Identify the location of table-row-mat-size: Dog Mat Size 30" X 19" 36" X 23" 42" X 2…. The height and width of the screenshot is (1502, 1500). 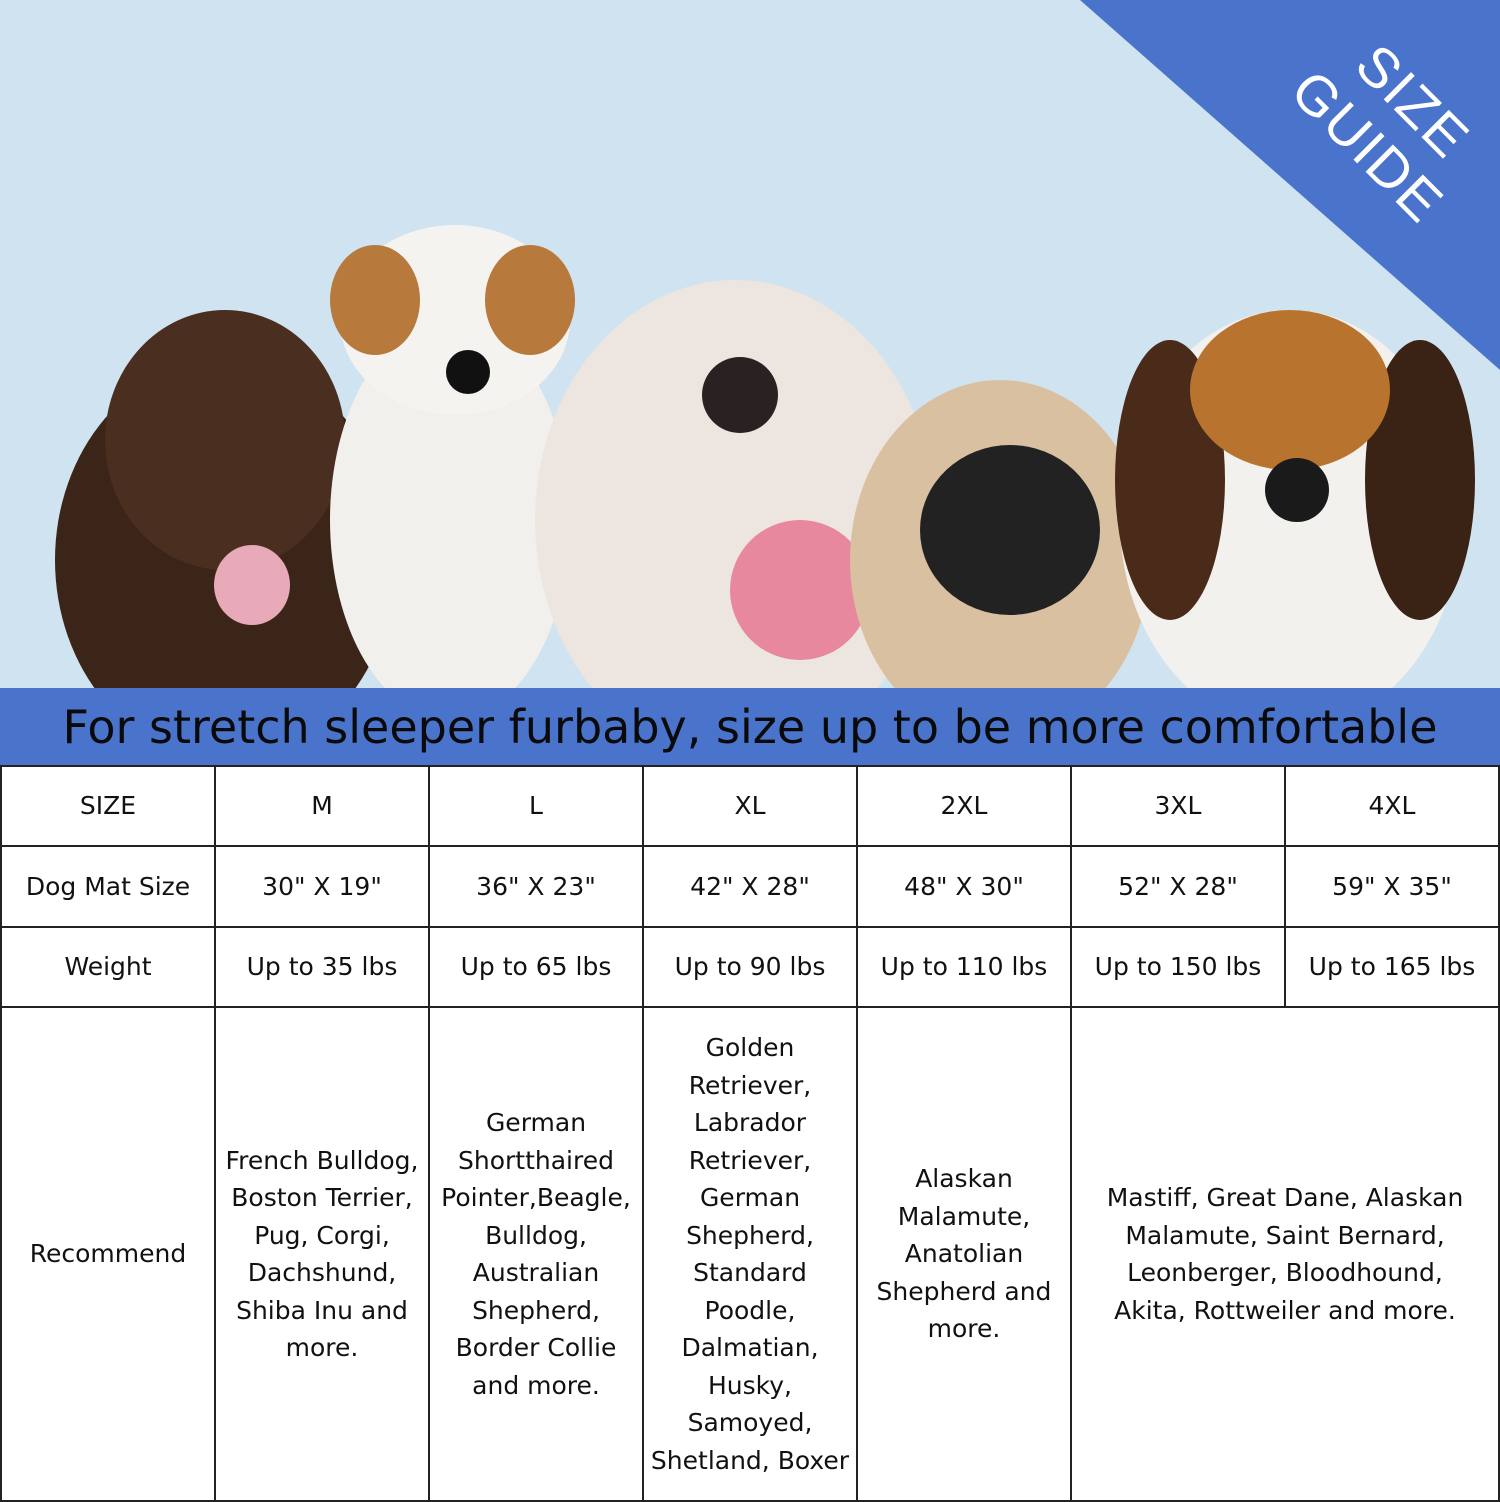
(750, 886).